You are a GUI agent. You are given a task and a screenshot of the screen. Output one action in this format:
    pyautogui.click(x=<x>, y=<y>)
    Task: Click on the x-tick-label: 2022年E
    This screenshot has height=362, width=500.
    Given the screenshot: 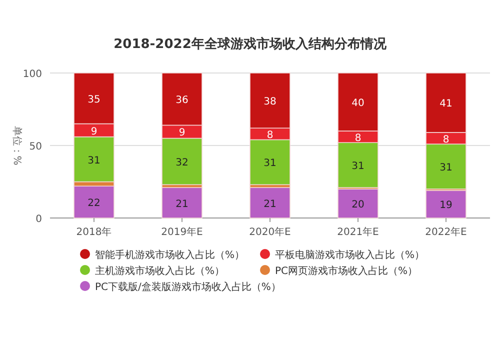 What is the action you would take?
    pyautogui.click(x=446, y=232)
    